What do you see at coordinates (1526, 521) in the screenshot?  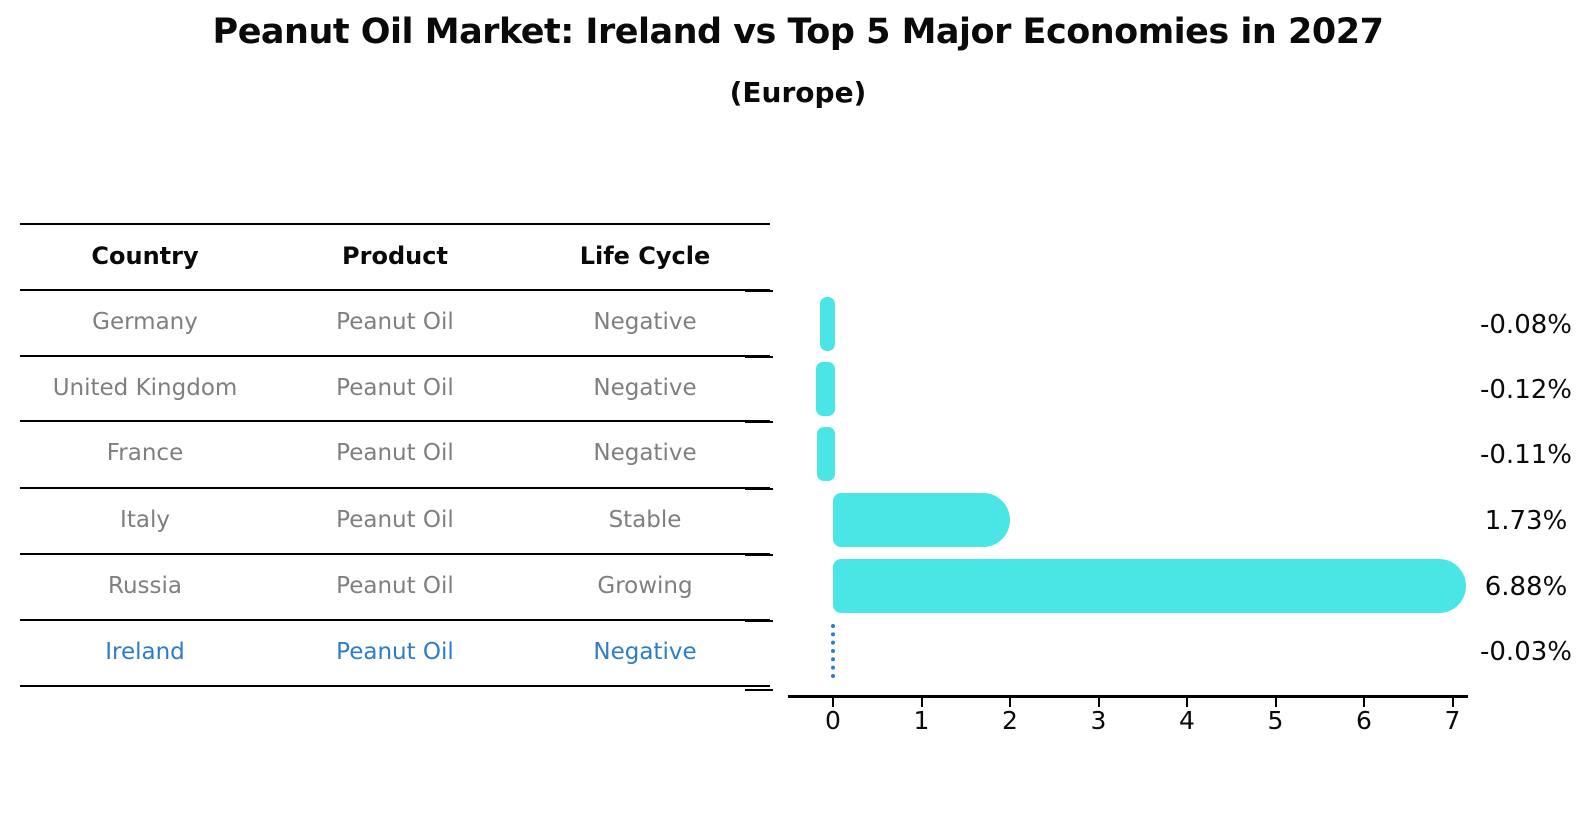 I see `value-label: 1.73%` at bounding box center [1526, 521].